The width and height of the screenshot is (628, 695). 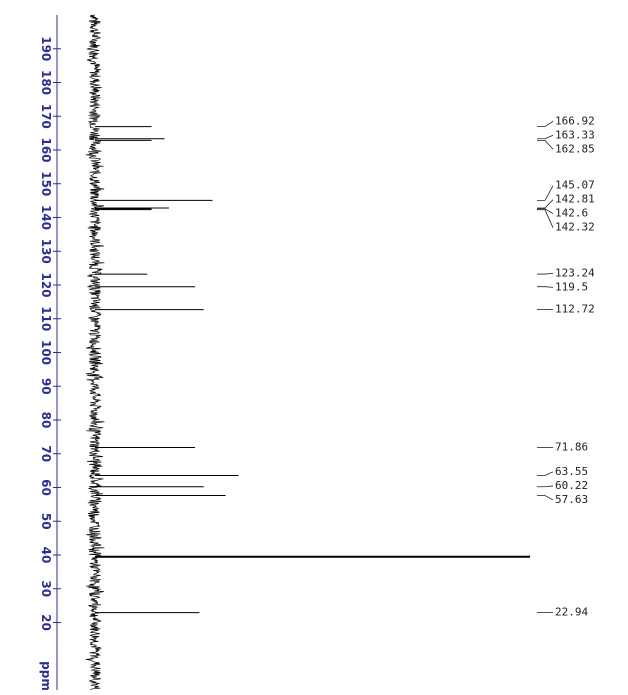 What do you see at coordinates (46, 487) in the screenshot?
I see `y-tick-label: 60` at bounding box center [46, 487].